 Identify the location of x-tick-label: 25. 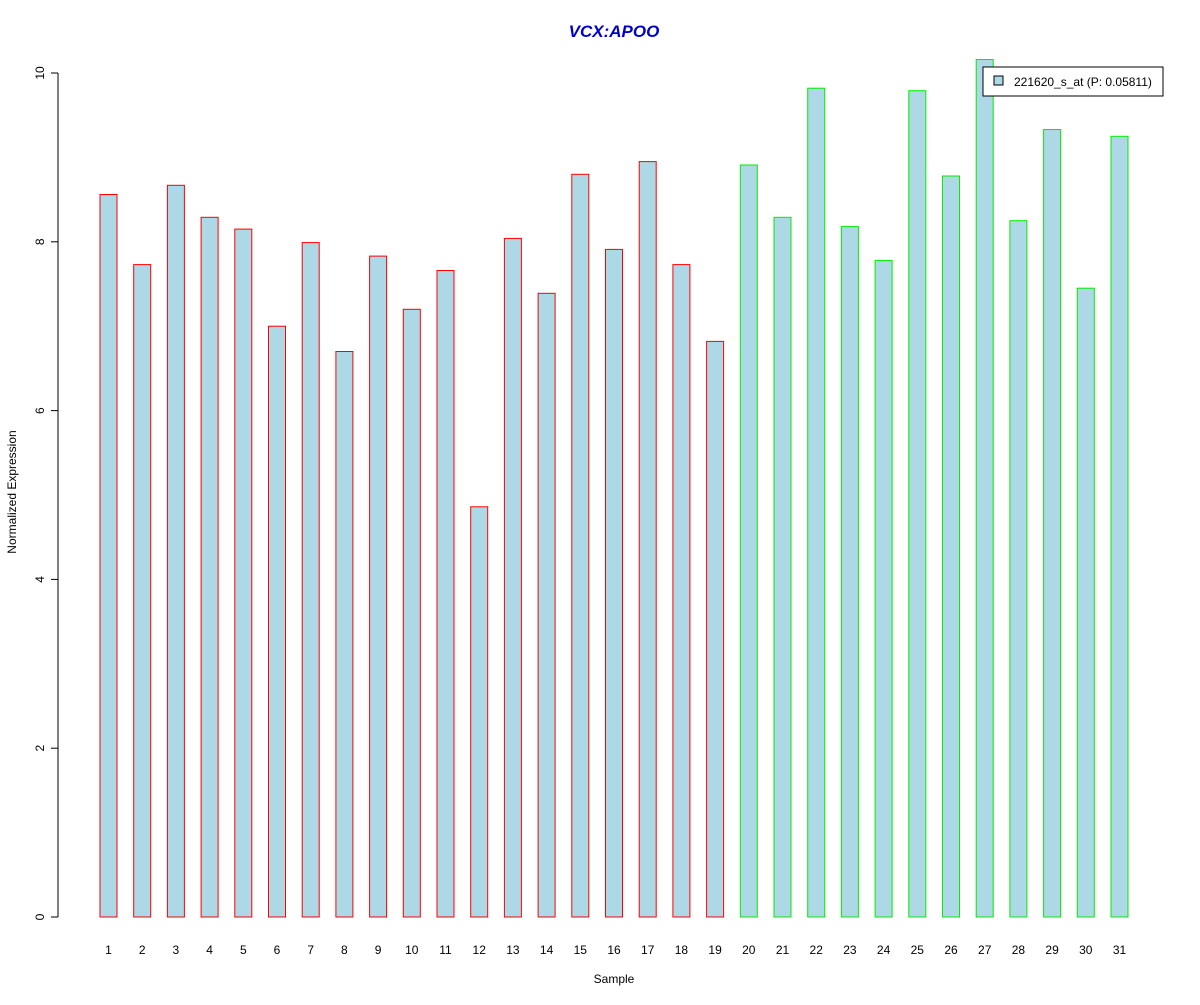
(918, 950).